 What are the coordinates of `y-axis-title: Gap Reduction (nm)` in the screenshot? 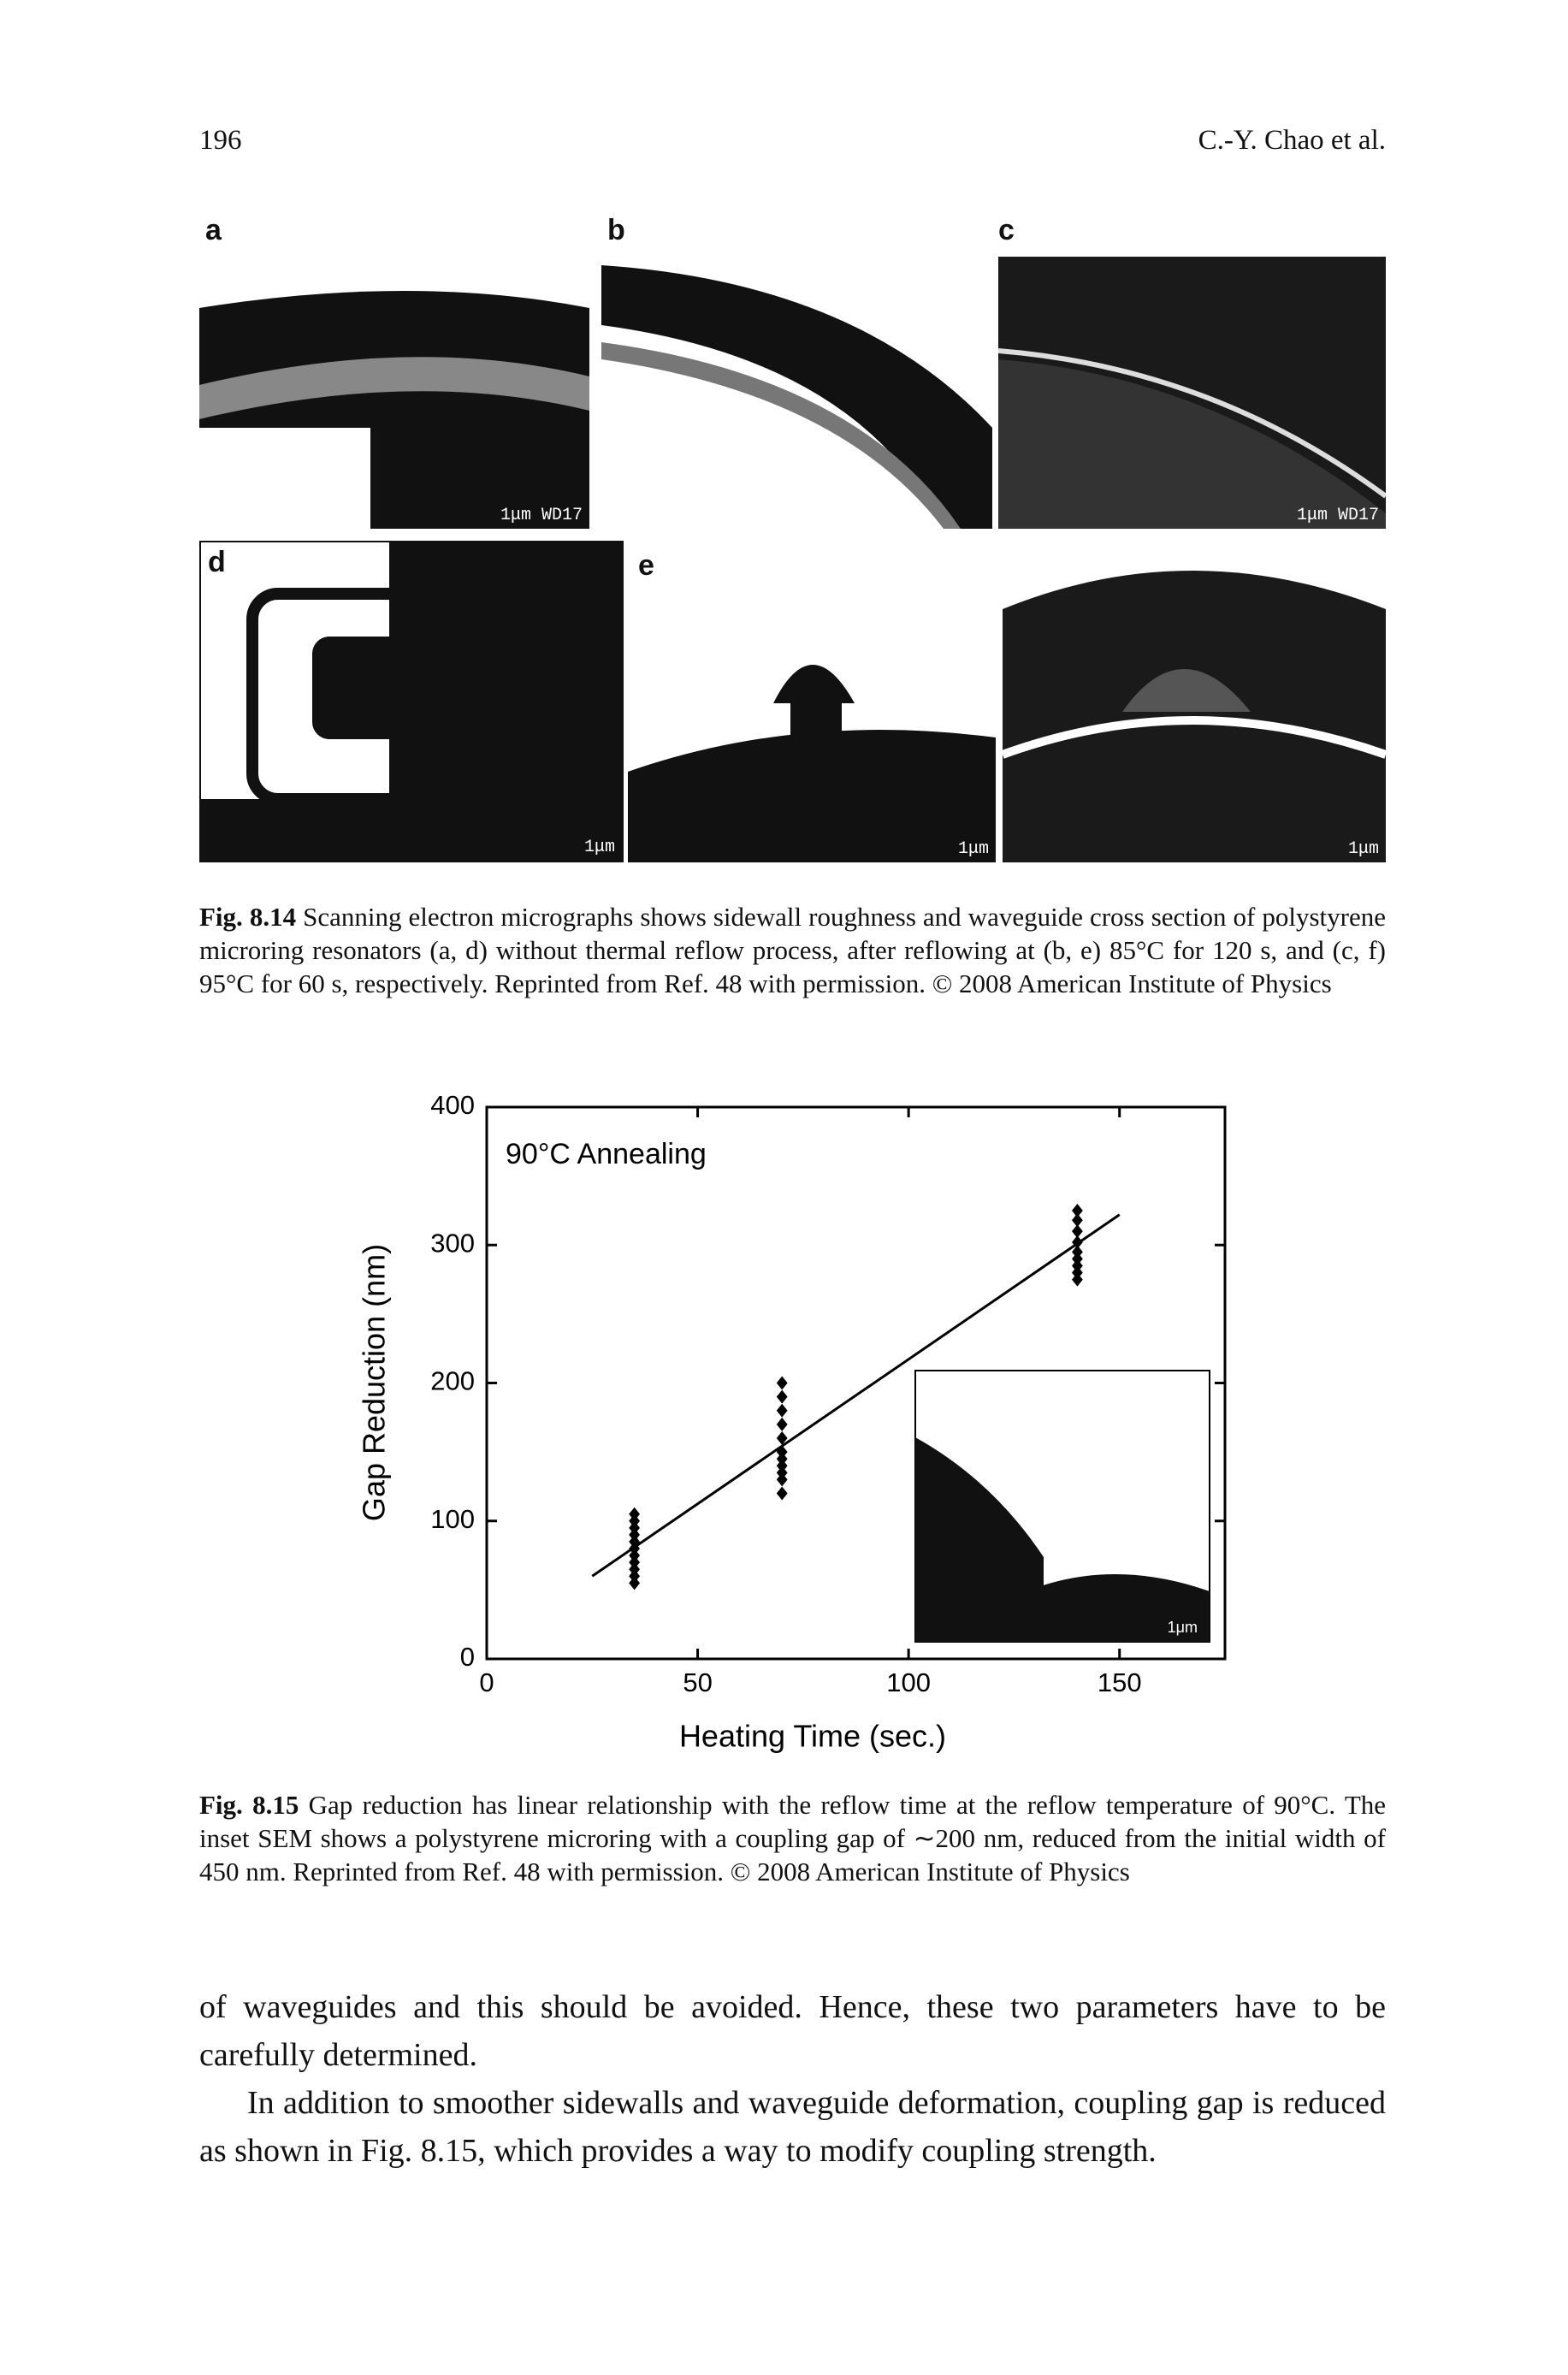 It's located at (374, 1383).